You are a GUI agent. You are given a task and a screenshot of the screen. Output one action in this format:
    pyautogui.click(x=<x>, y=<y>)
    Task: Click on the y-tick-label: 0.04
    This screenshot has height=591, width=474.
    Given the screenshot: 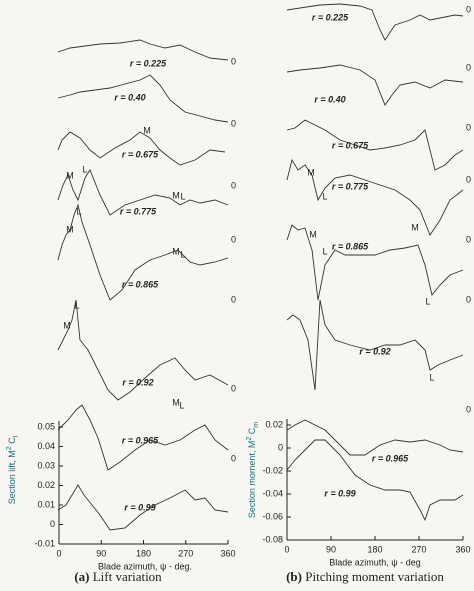 What is the action you would take?
    pyautogui.click(x=46, y=446)
    